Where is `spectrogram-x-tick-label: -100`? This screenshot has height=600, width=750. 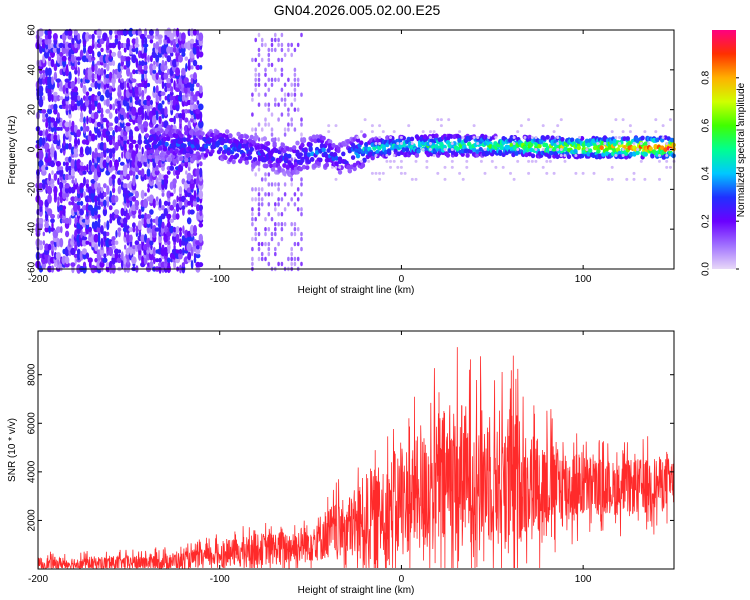
spectrogram-x-tick-label: -100 is located at coordinates (220, 279).